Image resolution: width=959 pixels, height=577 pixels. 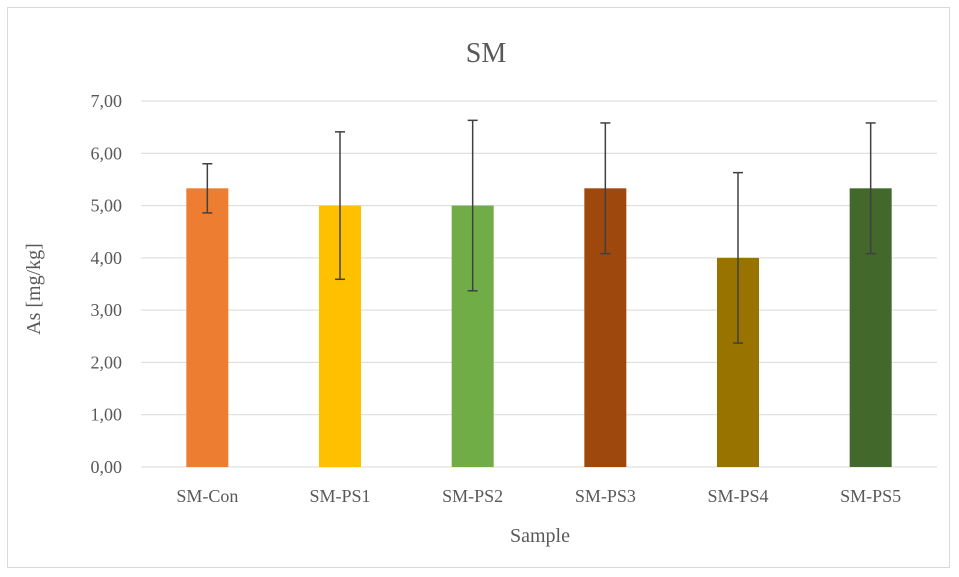 What do you see at coordinates (107, 467) in the screenshot?
I see `y-tick-label: 0,00` at bounding box center [107, 467].